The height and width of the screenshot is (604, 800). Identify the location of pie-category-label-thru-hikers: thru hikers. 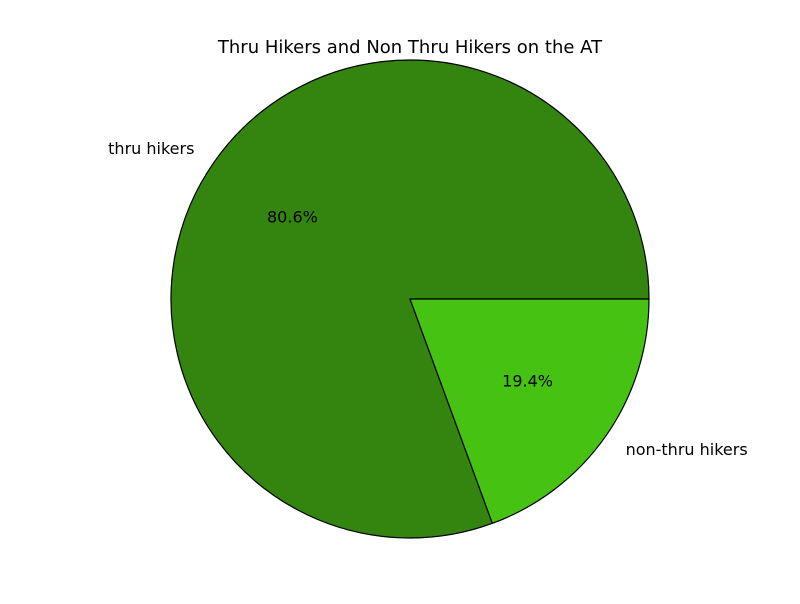
(151, 148).